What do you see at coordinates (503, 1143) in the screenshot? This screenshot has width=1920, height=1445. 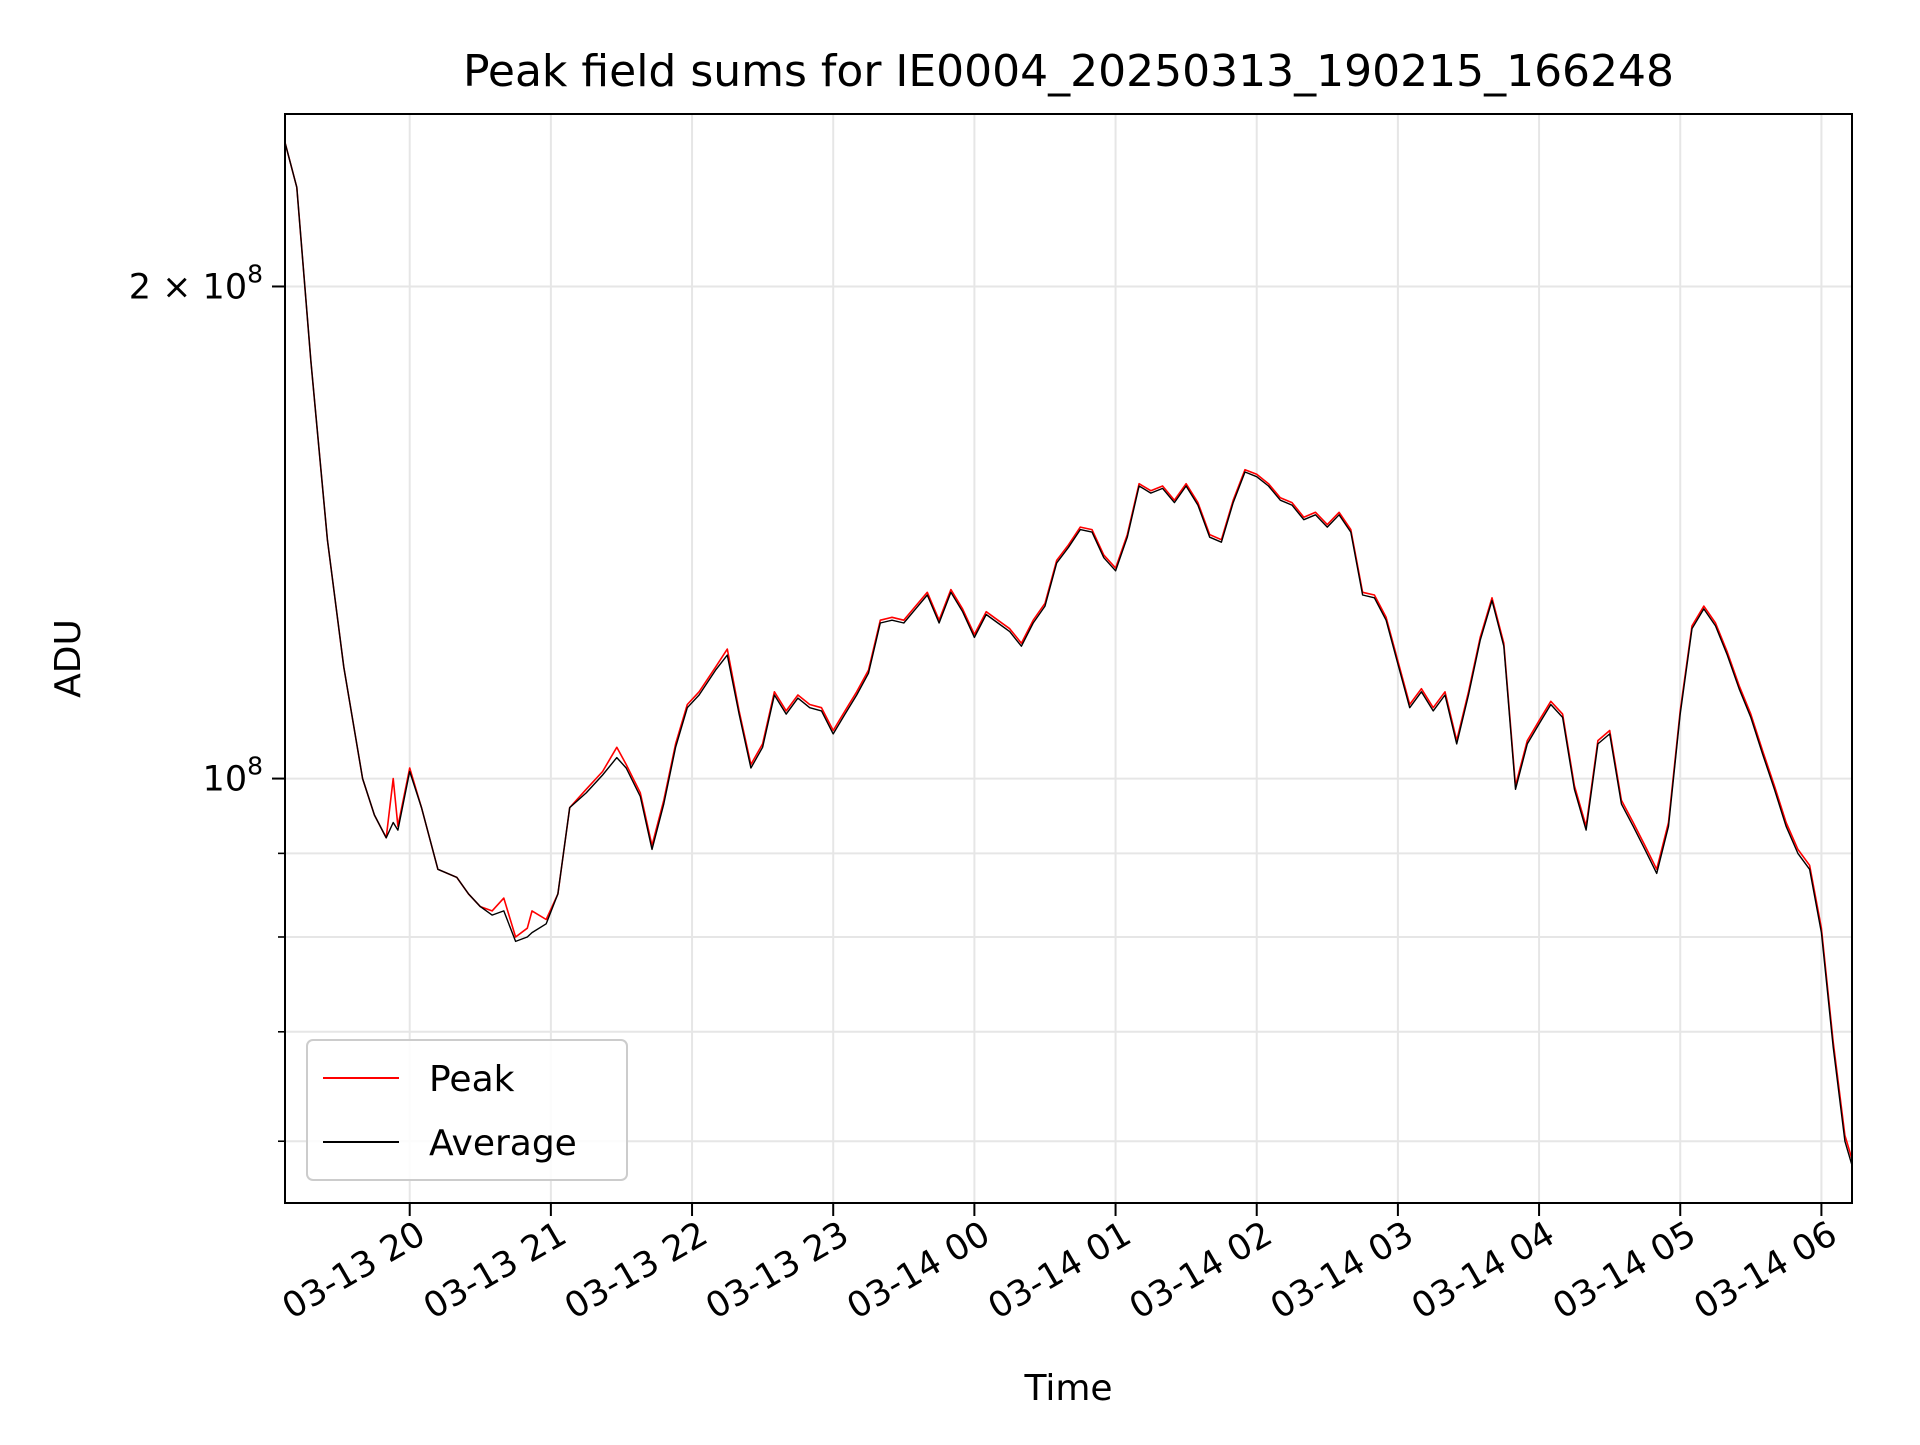 I see `legend-label-average: Average` at bounding box center [503, 1143].